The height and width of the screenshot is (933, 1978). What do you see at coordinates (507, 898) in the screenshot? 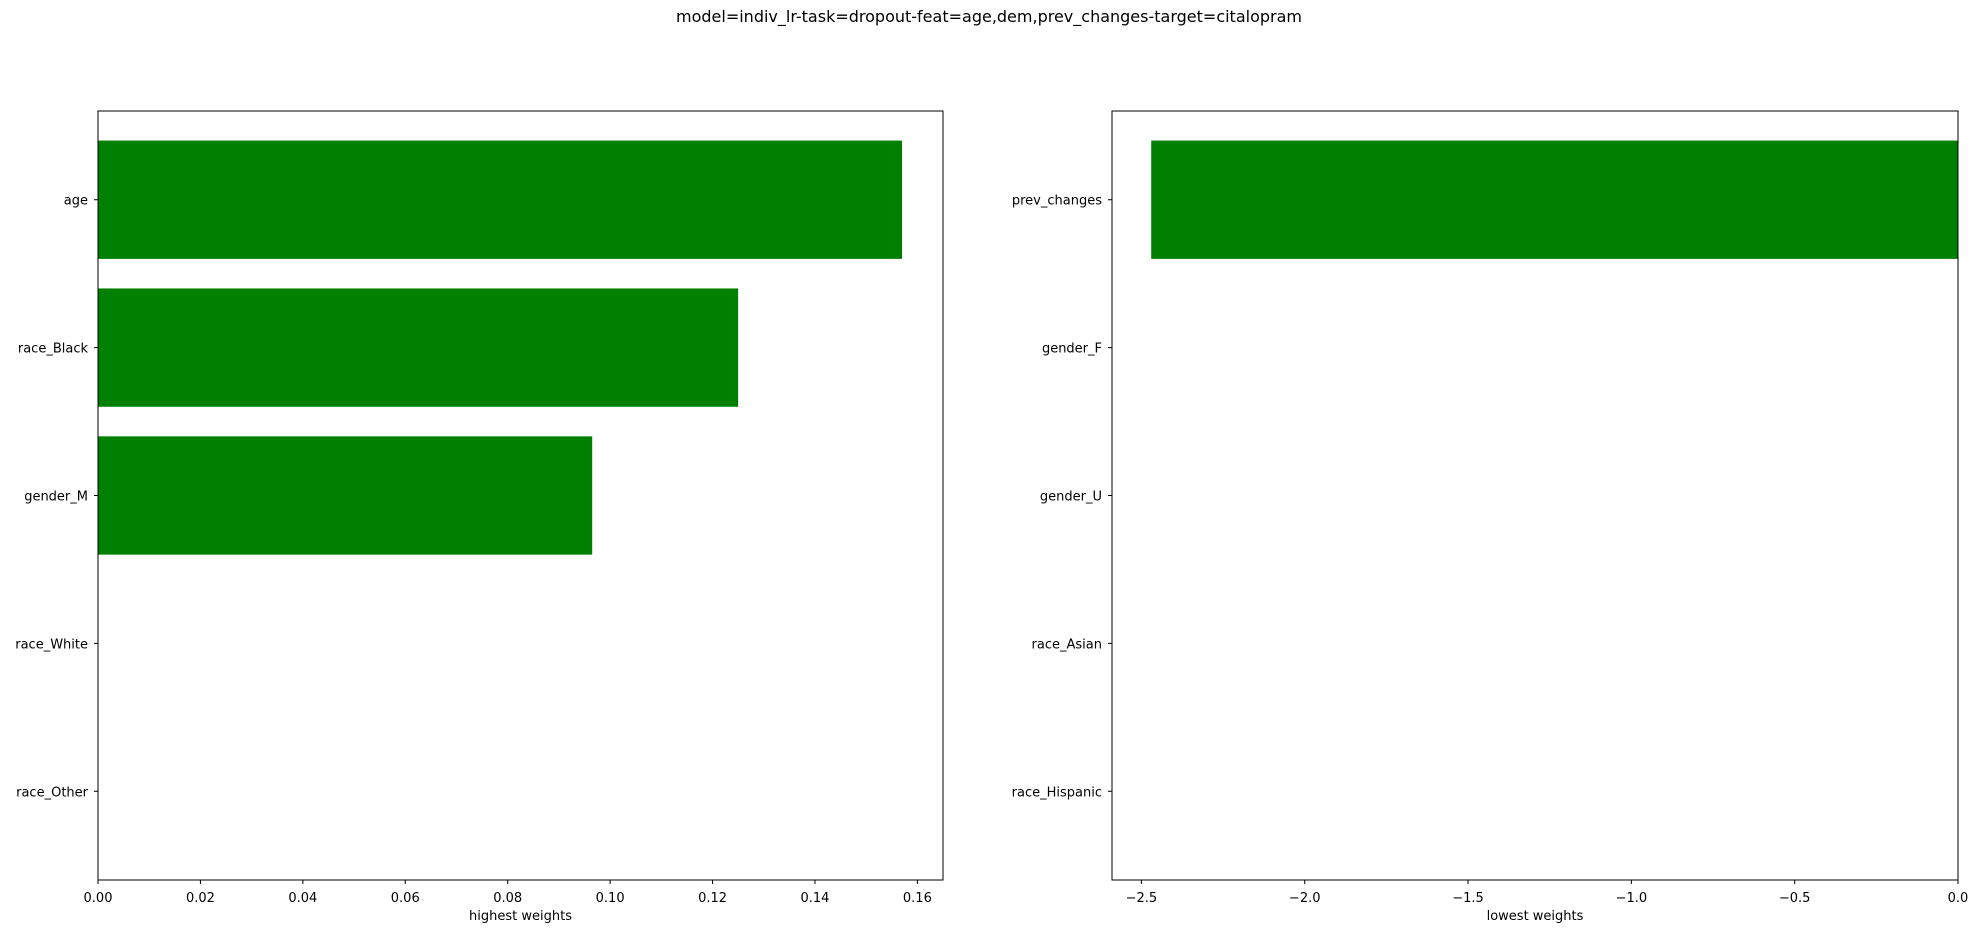
I see `x-tick-label: 0.08` at bounding box center [507, 898].